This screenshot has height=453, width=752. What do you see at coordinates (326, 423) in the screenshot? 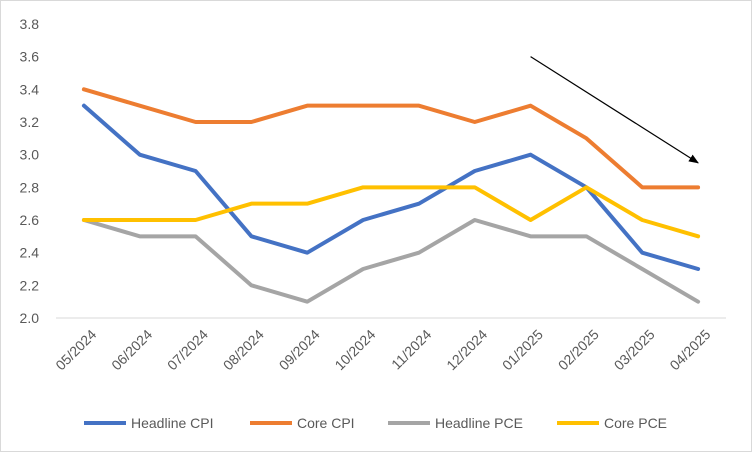
I see `legend-label-core-cpi: Core CPI` at bounding box center [326, 423].